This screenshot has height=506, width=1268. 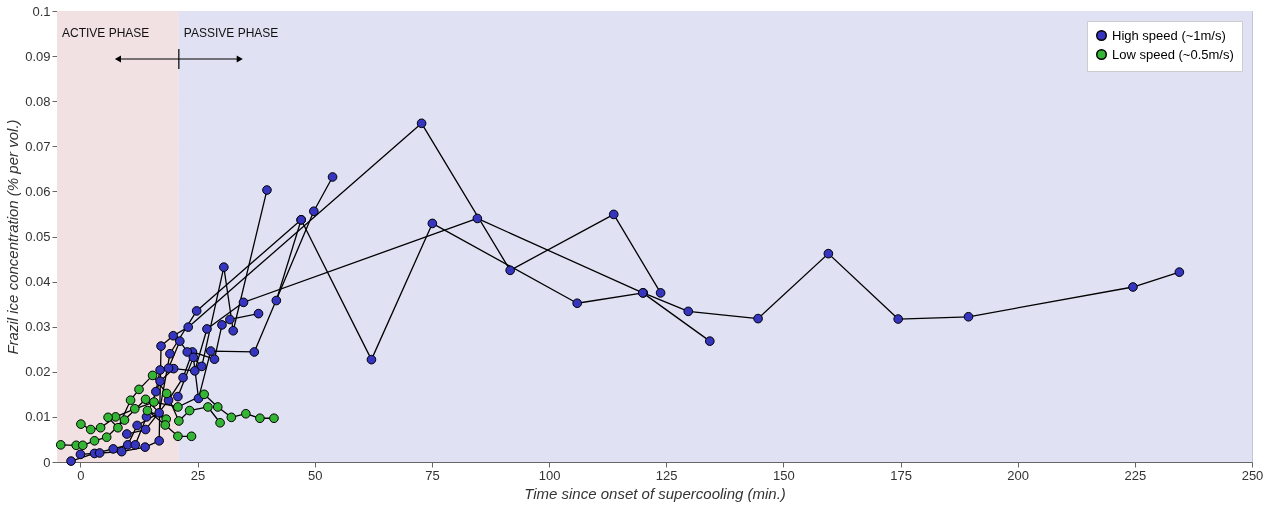 I want to click on x-tick-label: 200, so click(x=1018, y=475).